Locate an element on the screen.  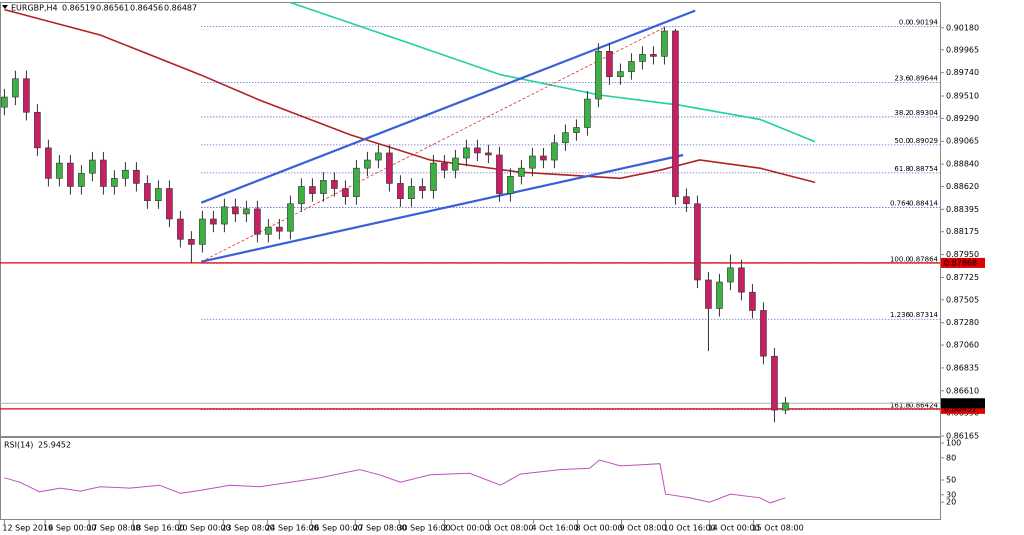
x-tick-label: 12 Sep 2019 is located at coordinates (27, 528).